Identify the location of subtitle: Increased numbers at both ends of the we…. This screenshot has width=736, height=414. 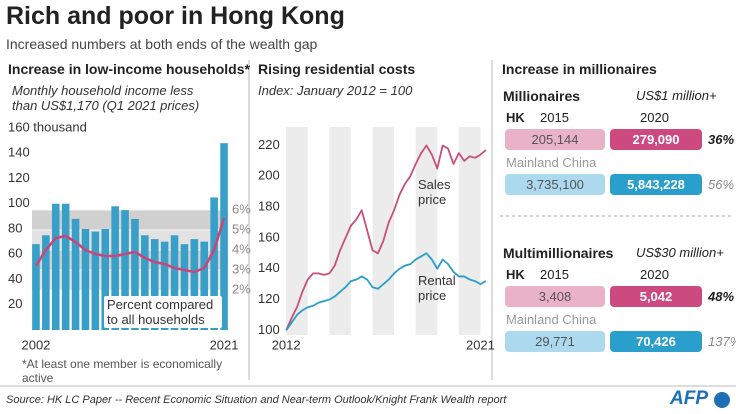
(162, 44).